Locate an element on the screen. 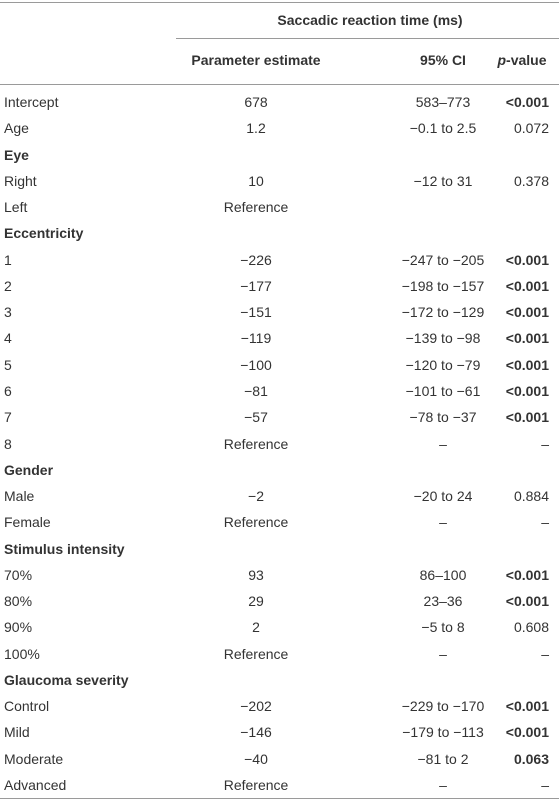  cell: −139 to −98 is located at coordinates (443, 338).